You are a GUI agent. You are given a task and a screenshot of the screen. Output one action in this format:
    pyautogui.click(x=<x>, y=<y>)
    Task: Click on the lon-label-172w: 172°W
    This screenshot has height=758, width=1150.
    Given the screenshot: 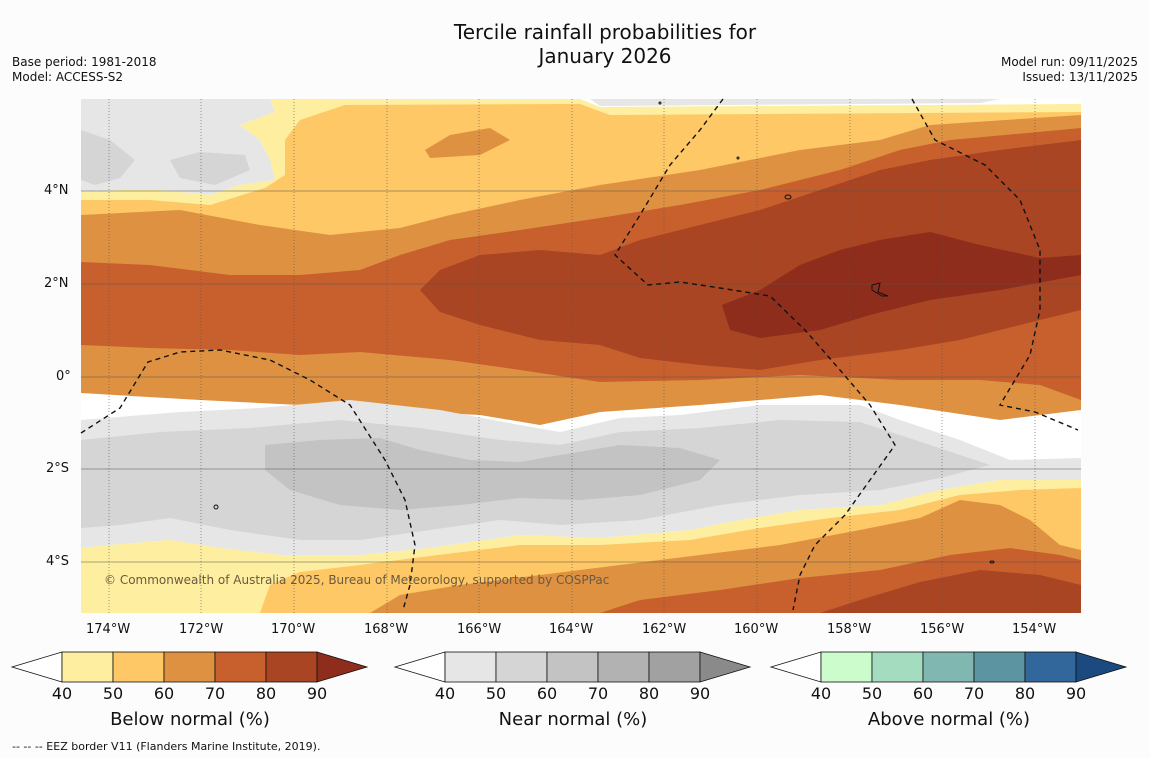 What is the action you would take?
    pyautogui.click(x=201, y=629)
    